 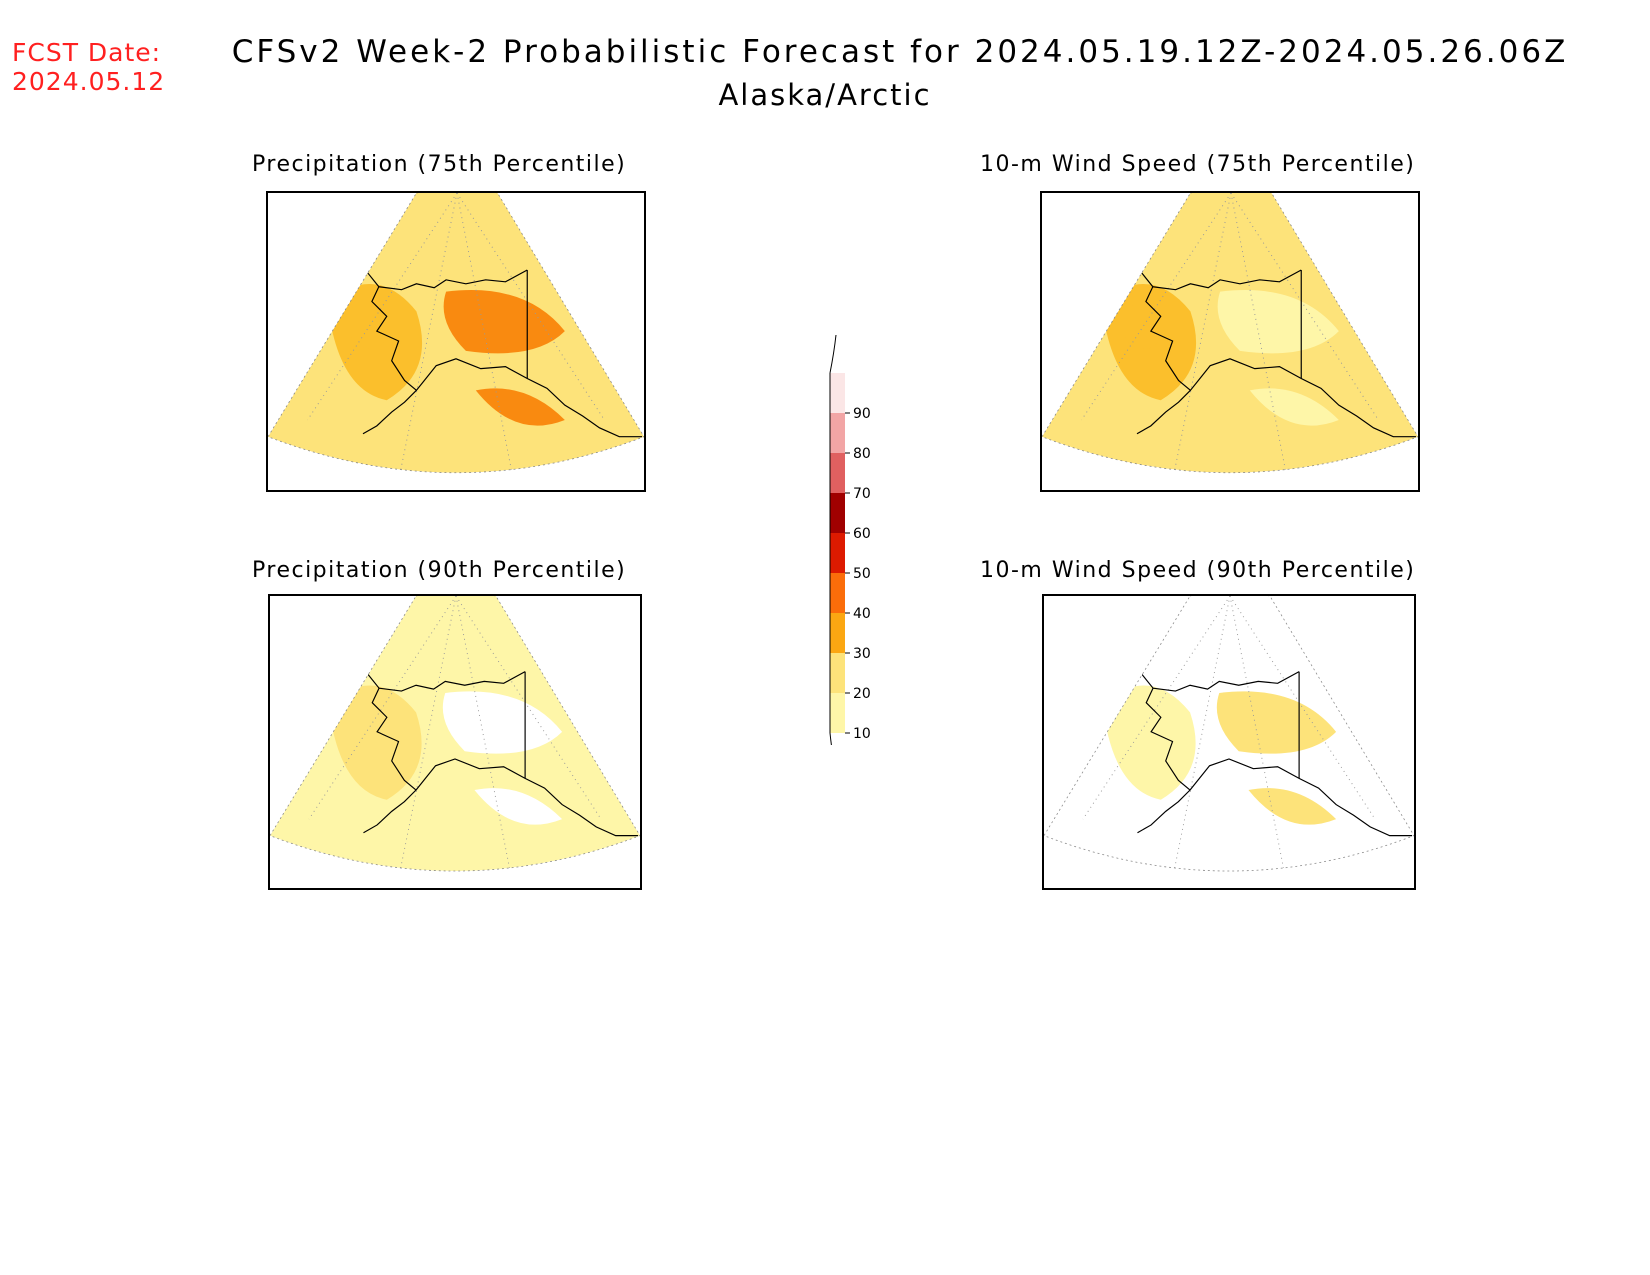 I want to click on forecast-date-value: 2024.05.12, so click(x=89, y=81).